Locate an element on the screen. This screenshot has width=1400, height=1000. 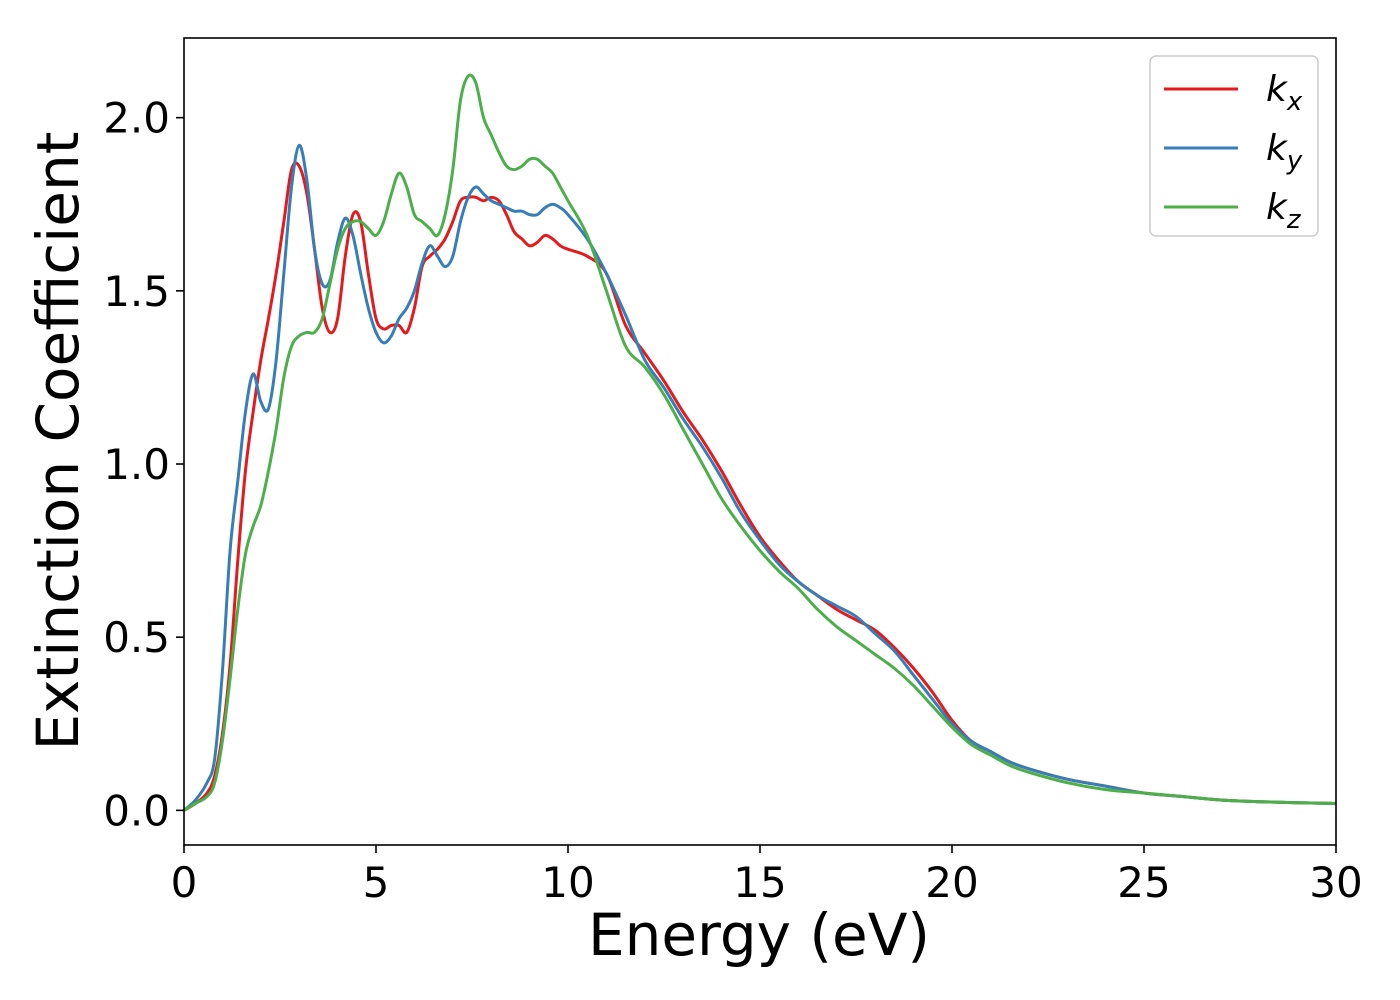
x-tick-label: 5 is located at coordinates (376, 882).